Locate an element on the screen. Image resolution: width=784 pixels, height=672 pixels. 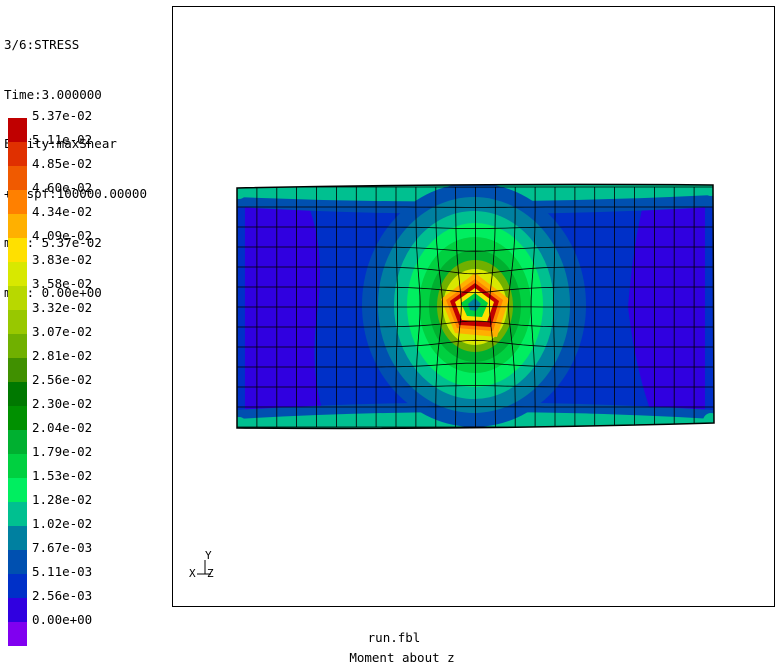
legend-value-label: 4.60e-02 is located at coordinates (62, 187).